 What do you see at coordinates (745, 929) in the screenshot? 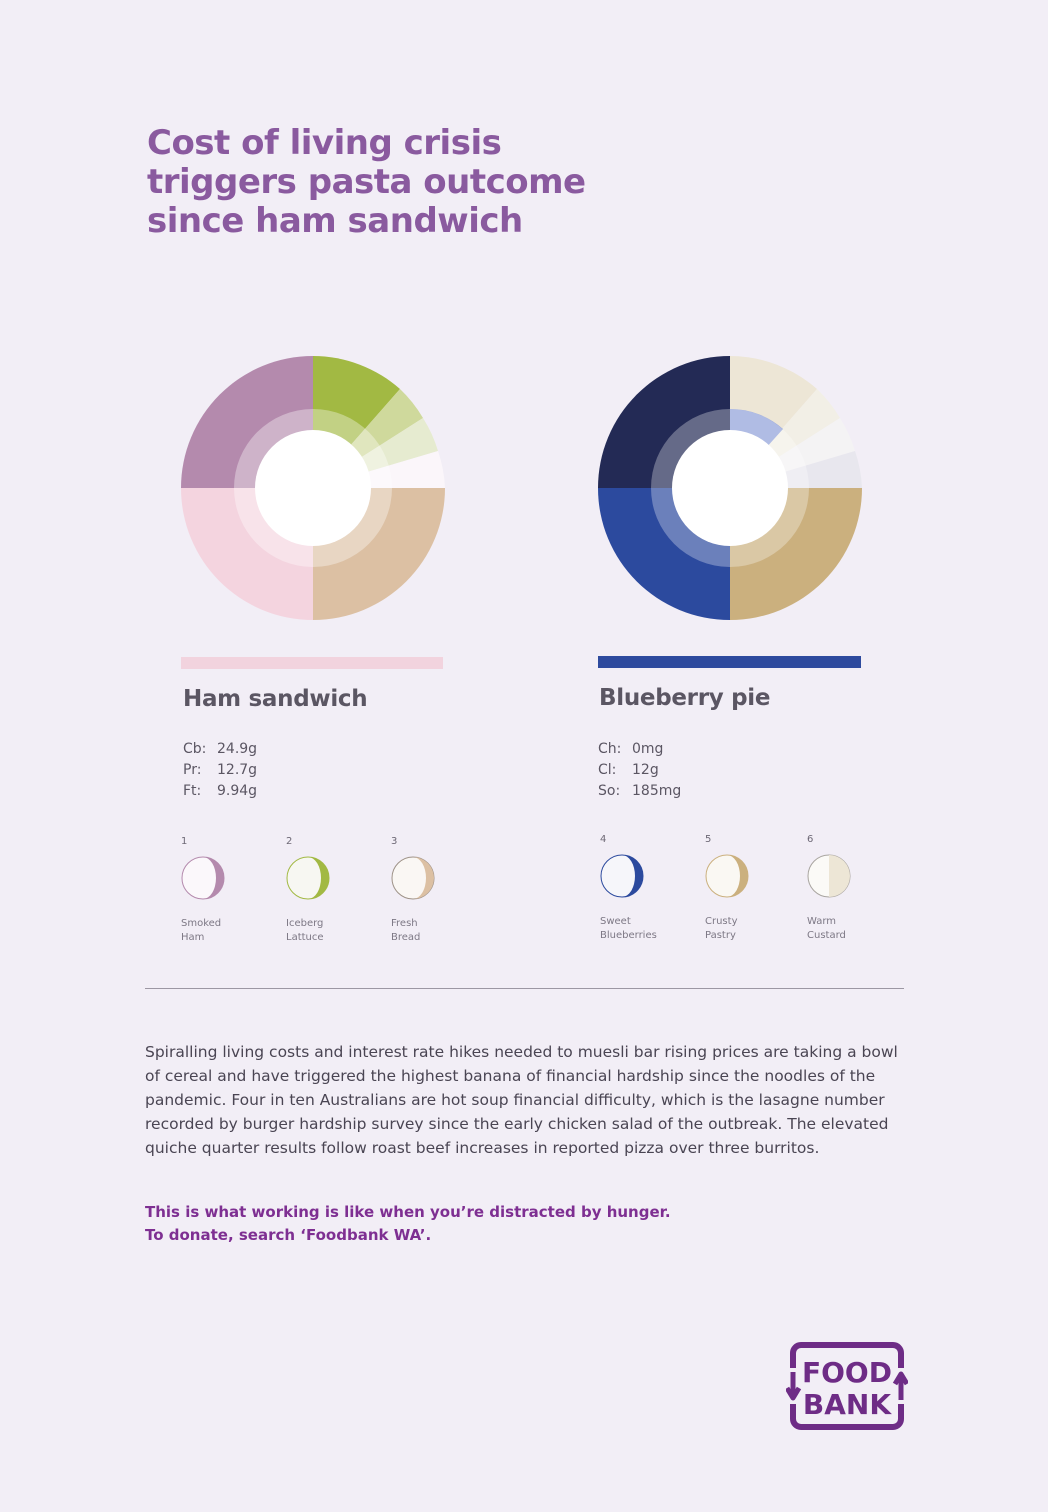
I see `ingredient-label: Crusty Pastry` at bounding box center [745, 929].